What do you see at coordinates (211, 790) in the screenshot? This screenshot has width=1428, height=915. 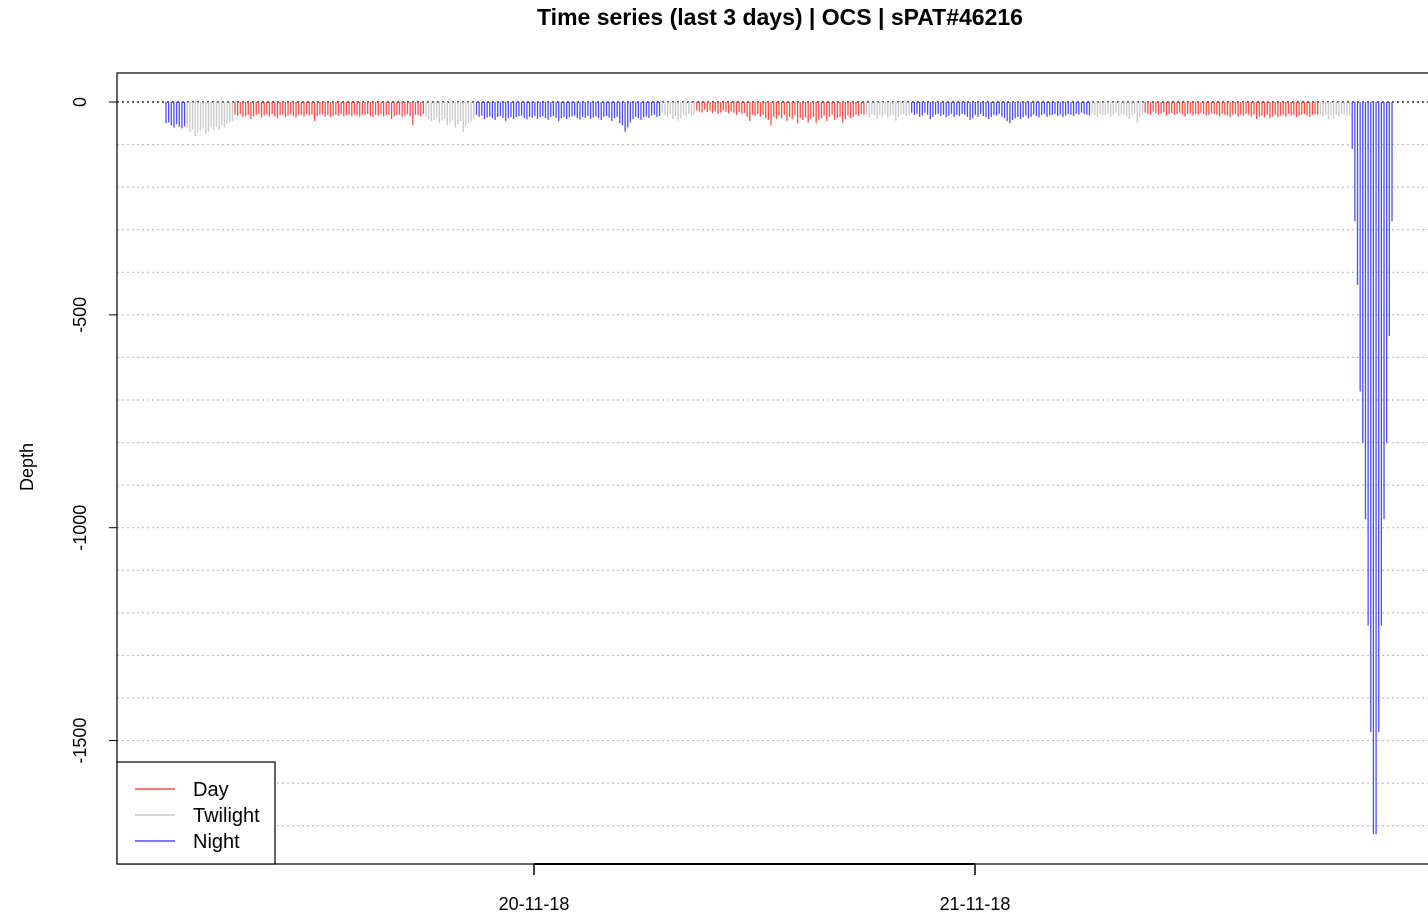 I see `legend-label: Day` at bounding box center [211, 790].